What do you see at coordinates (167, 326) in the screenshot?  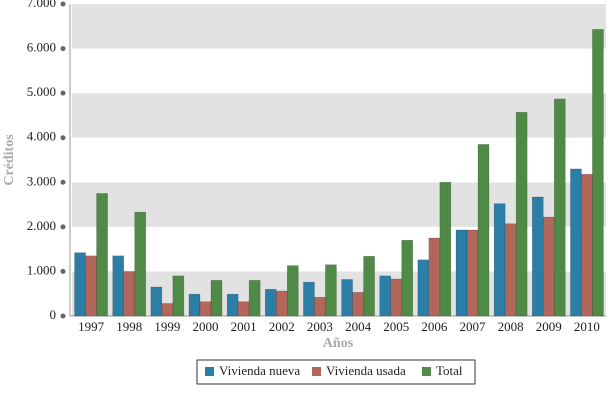 I see `x-tick-label: 1999` at bounding box center [167, 326].